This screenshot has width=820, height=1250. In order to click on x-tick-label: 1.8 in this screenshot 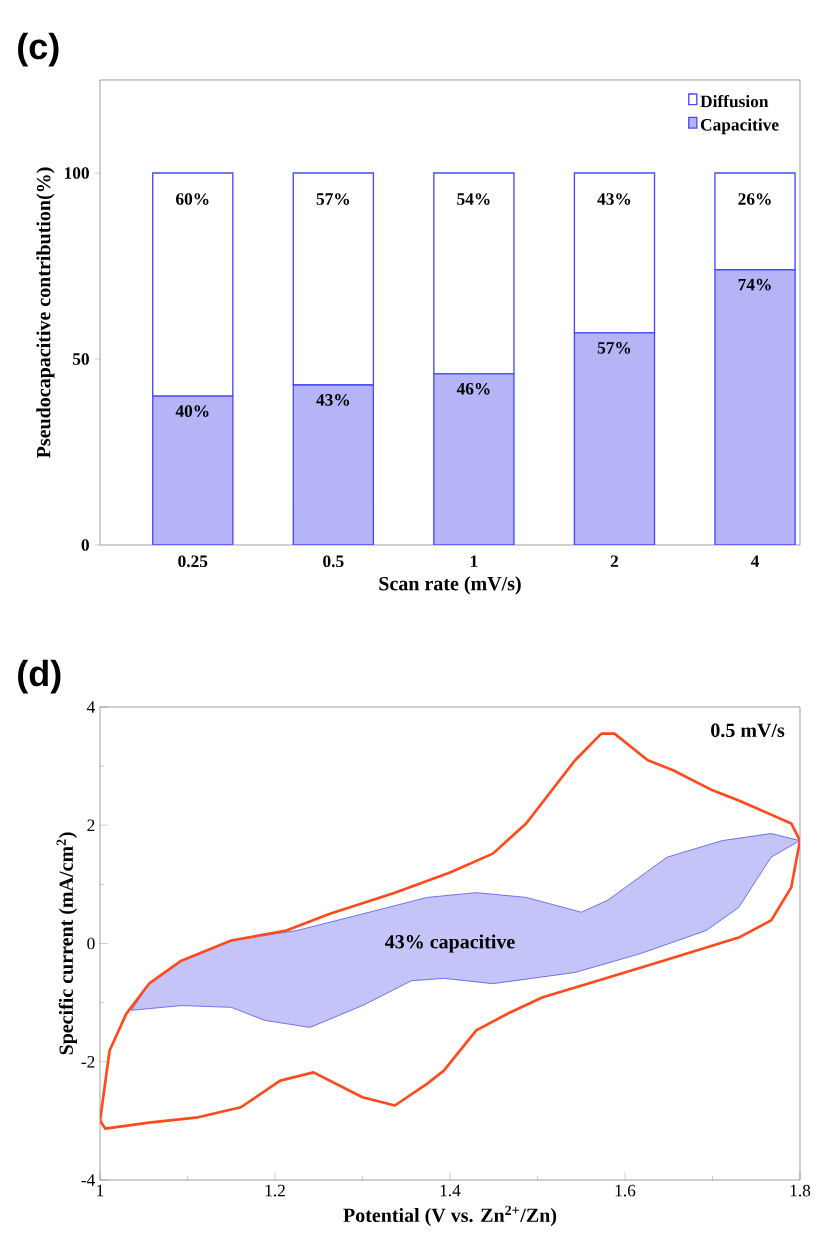, I will do `click(800, 1190)`.